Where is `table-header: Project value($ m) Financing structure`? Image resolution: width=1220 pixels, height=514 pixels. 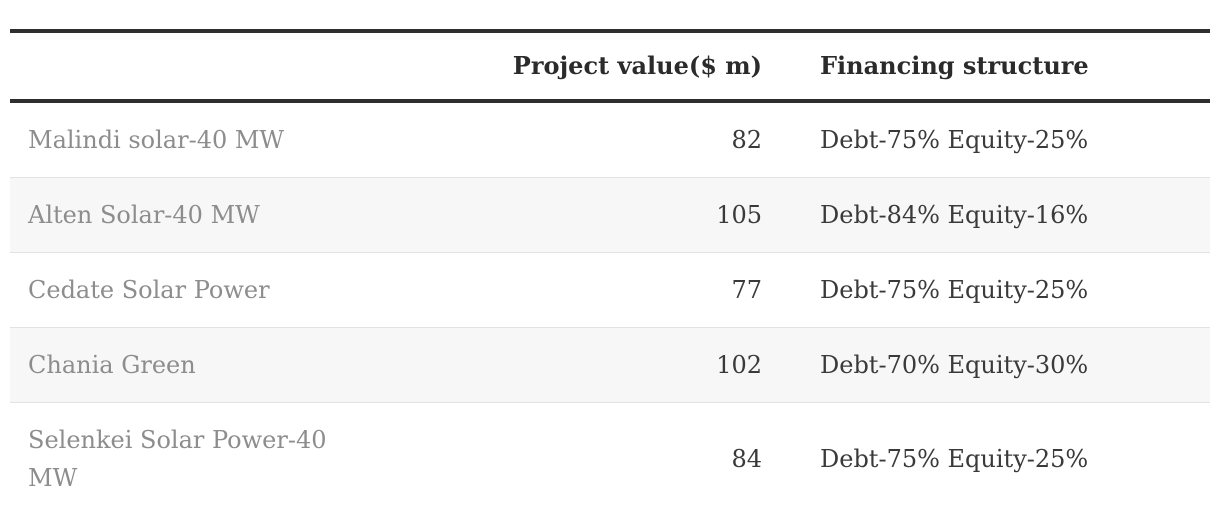
table-header: Project value($ m) Financing structure is located at coordinates (610, 67).